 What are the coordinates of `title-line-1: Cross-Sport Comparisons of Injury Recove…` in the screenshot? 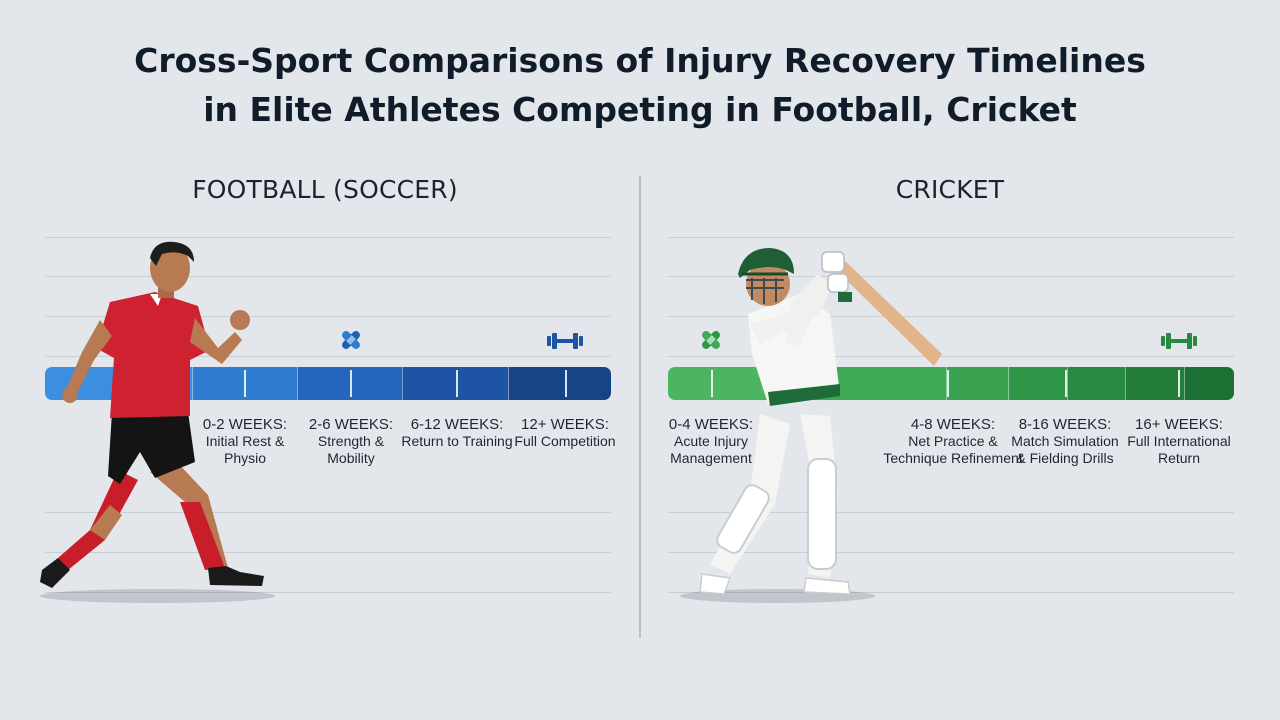 It's located at (640, 60).